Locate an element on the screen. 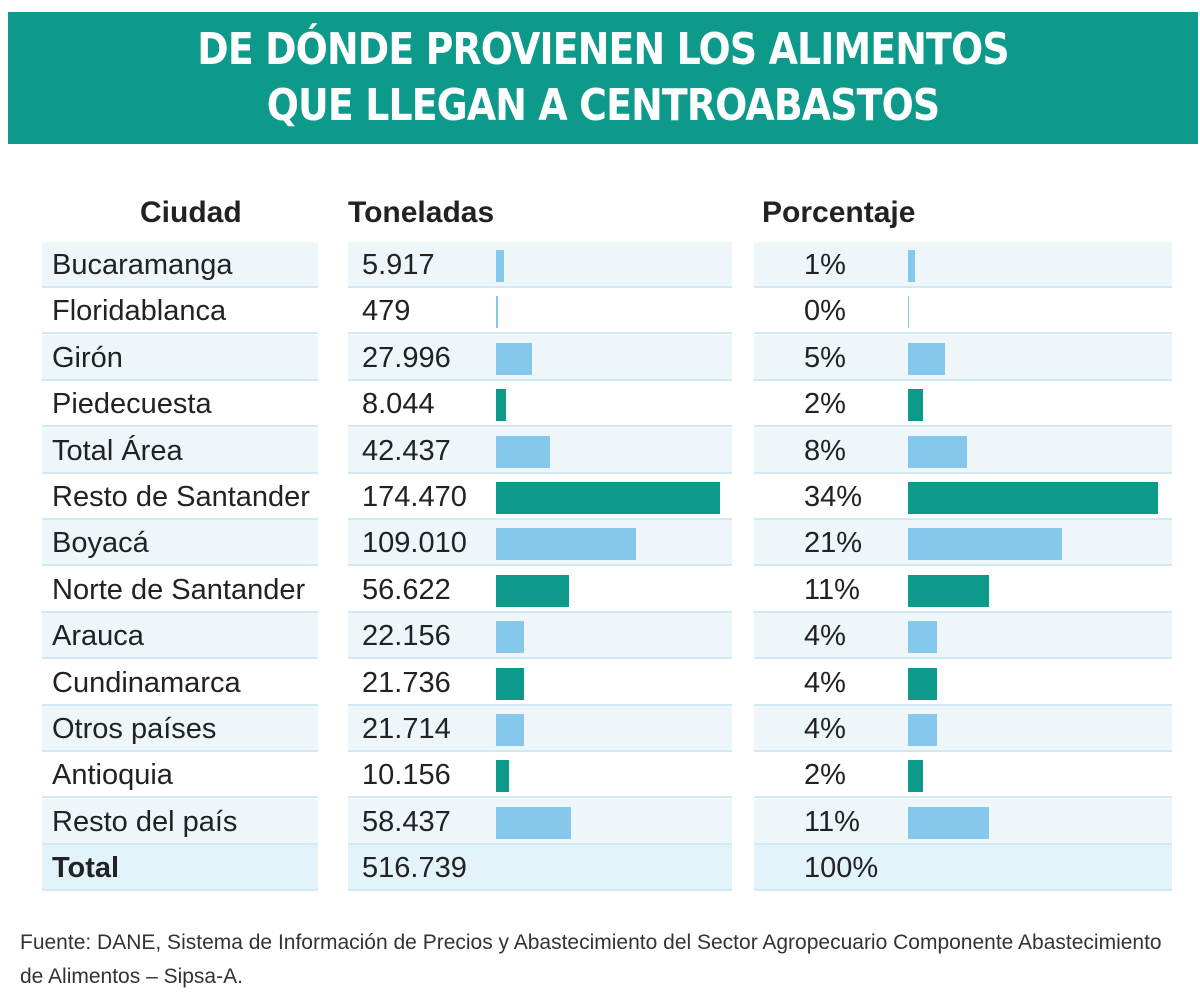  pct-label: 8% is located at coordinates (825, 450).